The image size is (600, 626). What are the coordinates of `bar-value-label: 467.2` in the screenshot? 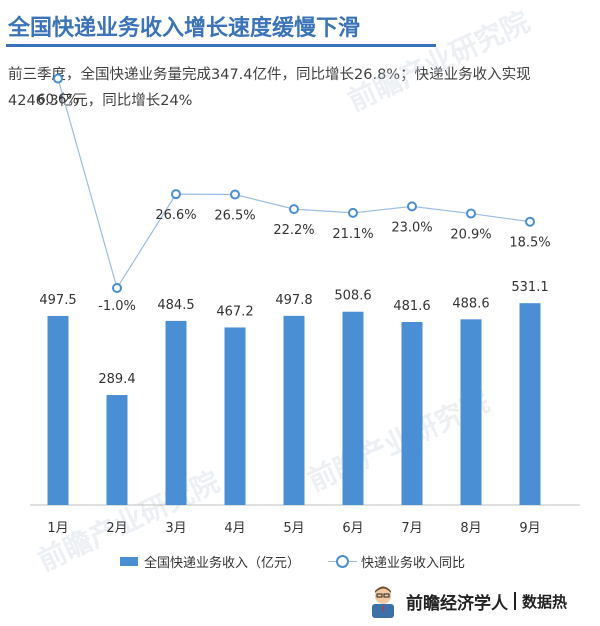 It's located at (234, 311).